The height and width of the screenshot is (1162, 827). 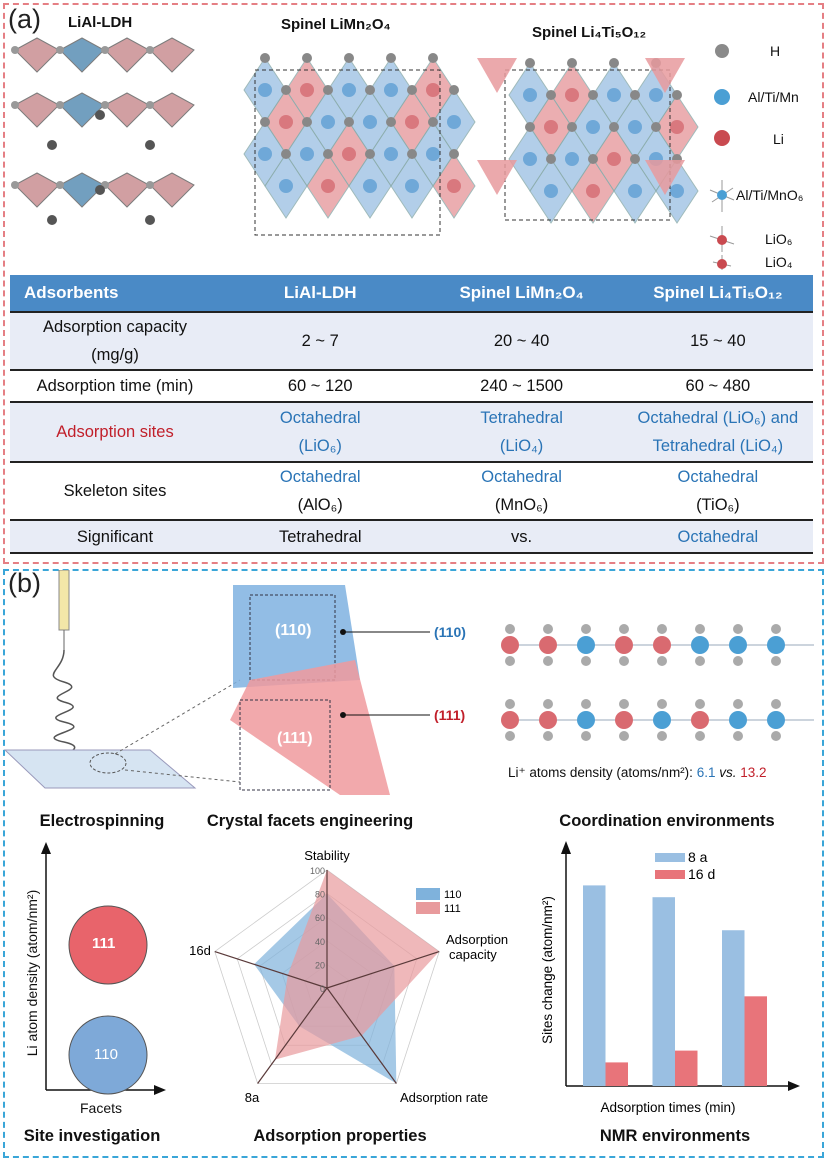 I want to click on bar-legend-label: 8 a, so click(x=698, y=857).